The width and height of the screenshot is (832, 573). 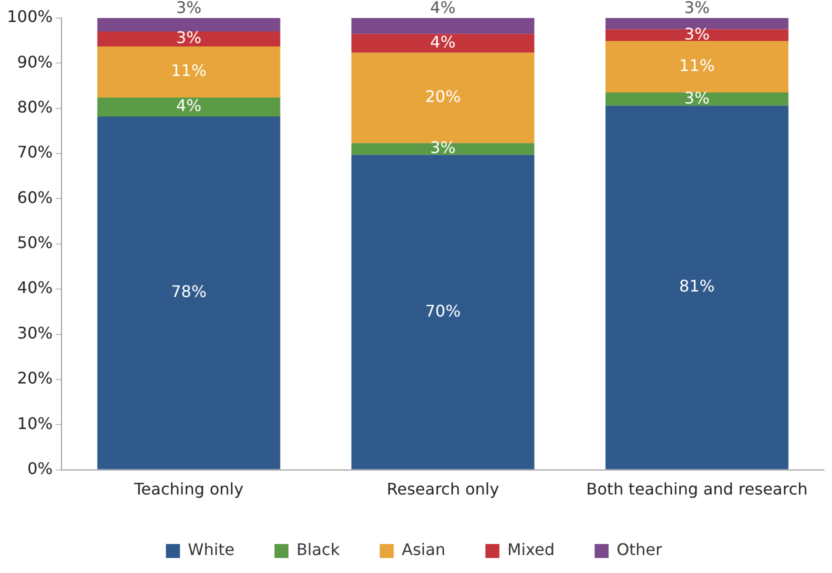 I want to click on x-tick-label: Both teaching and research, so click(x=697, y=489).